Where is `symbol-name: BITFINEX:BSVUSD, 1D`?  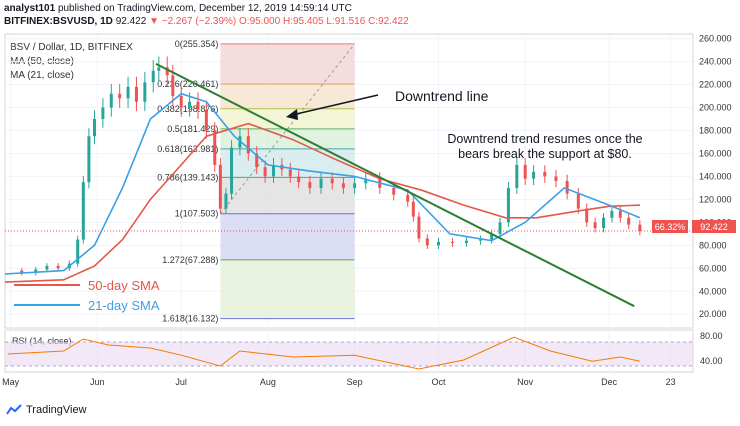
symbol-name: BITFINEX:BSVUSD, 1D is located at coordinates (58, 21).